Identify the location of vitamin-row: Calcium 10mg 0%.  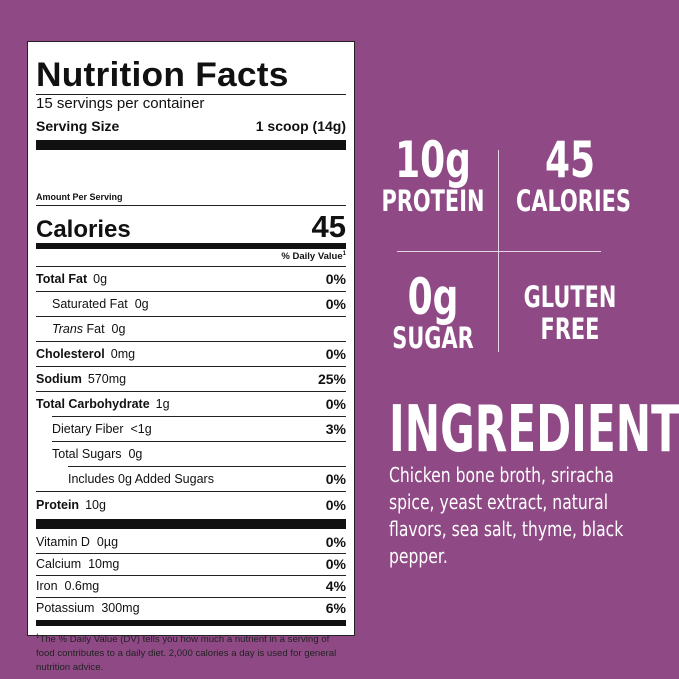
(191, 564).